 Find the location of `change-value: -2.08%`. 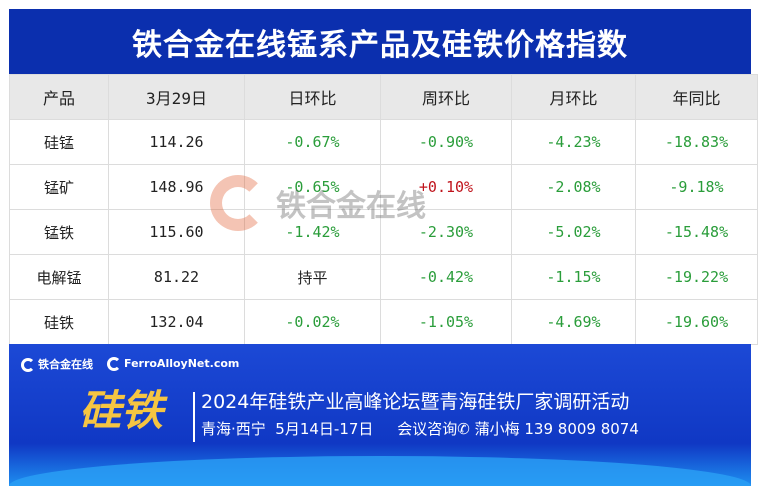

change-value: -2.08% is located at coordinates (573, 187).